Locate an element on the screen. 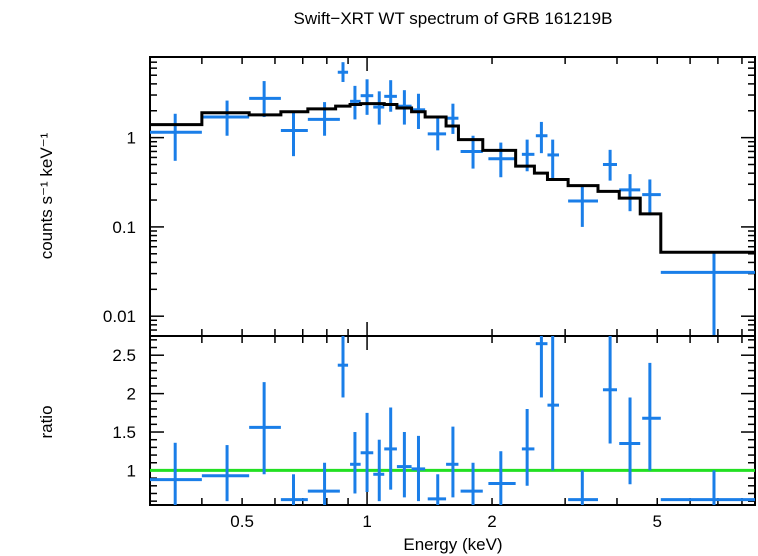 The width and height of the screenshot is (758, 556). y-tick-label: 2 is located at coordinates (131, 394).